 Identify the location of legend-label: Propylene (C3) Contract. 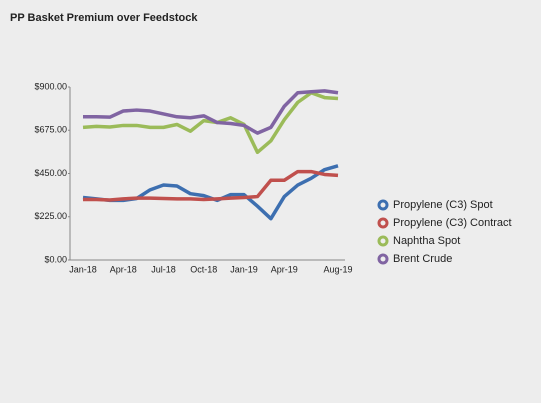
(452, 223).